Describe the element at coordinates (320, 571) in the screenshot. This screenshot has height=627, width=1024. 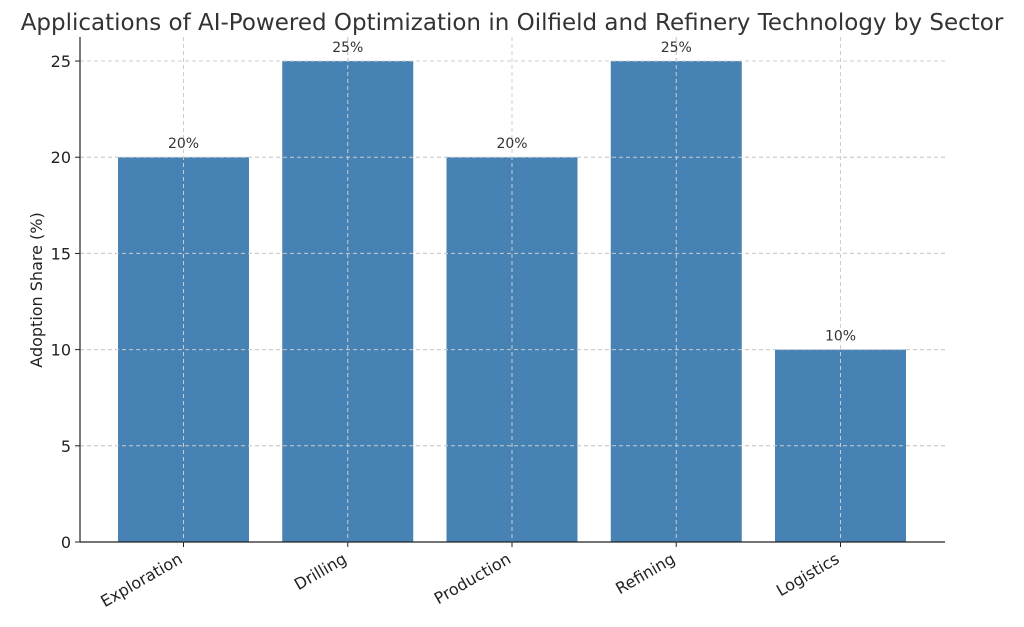
I see `x-tick-label: Drilling` at that location.